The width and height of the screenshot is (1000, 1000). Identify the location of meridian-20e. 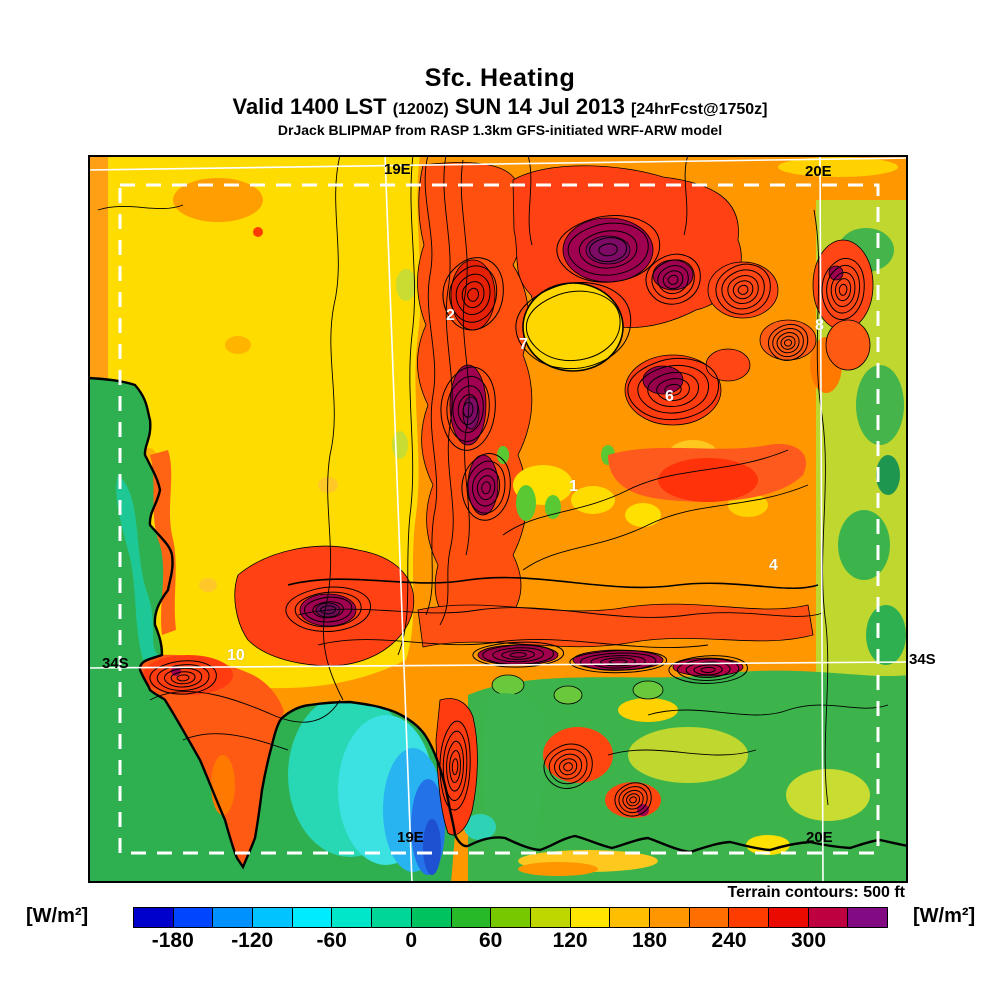
(821, 519).